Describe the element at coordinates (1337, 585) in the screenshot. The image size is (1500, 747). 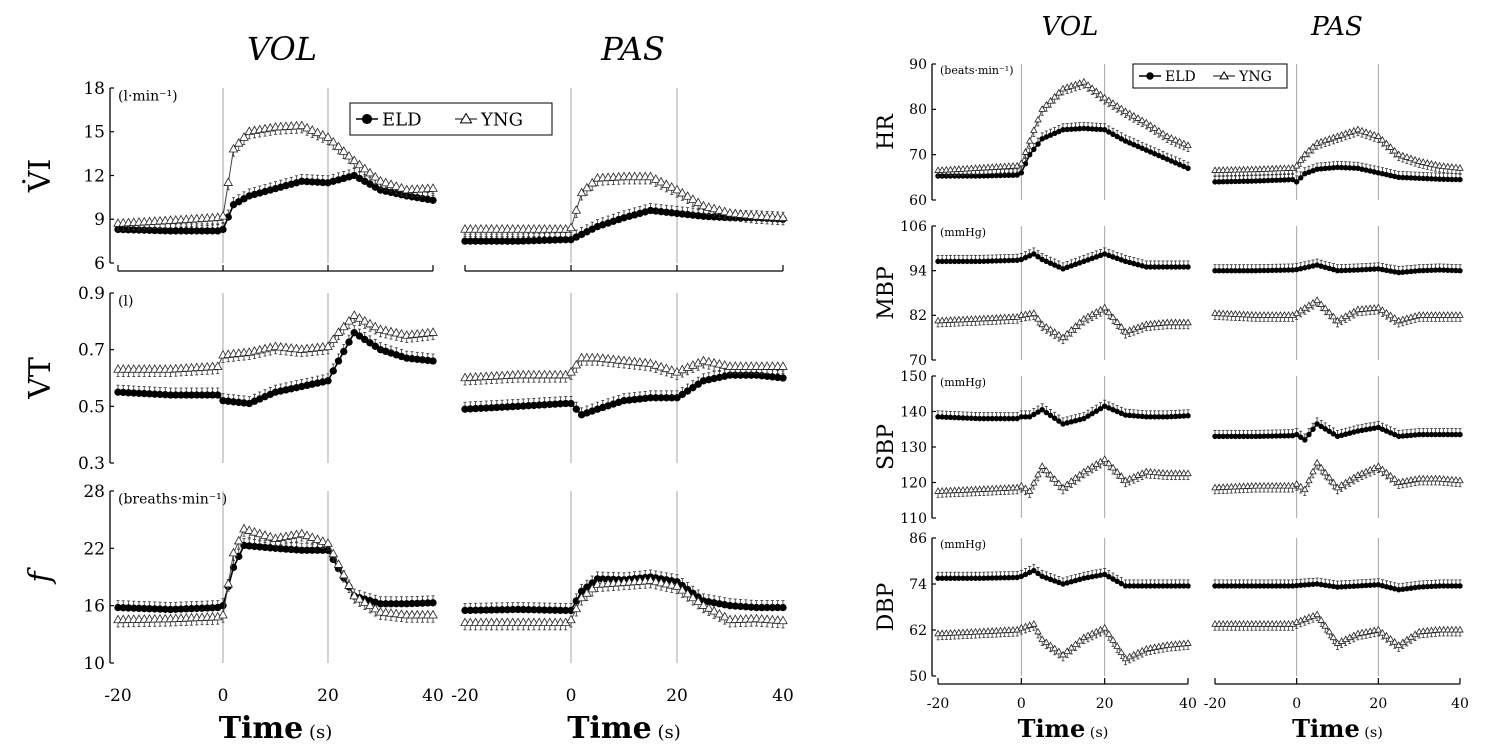
I see `eld-series-pas-dbp` at that location.